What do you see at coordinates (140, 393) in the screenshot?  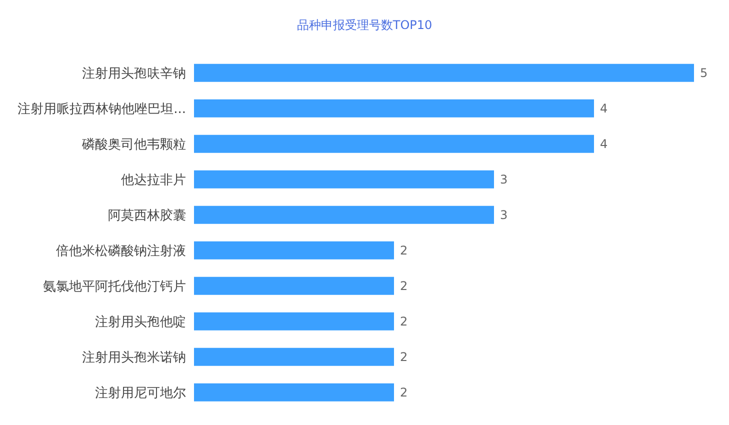 I see `y-tick-label: 注射用尼可地尔` at bounding box center [140, 393].